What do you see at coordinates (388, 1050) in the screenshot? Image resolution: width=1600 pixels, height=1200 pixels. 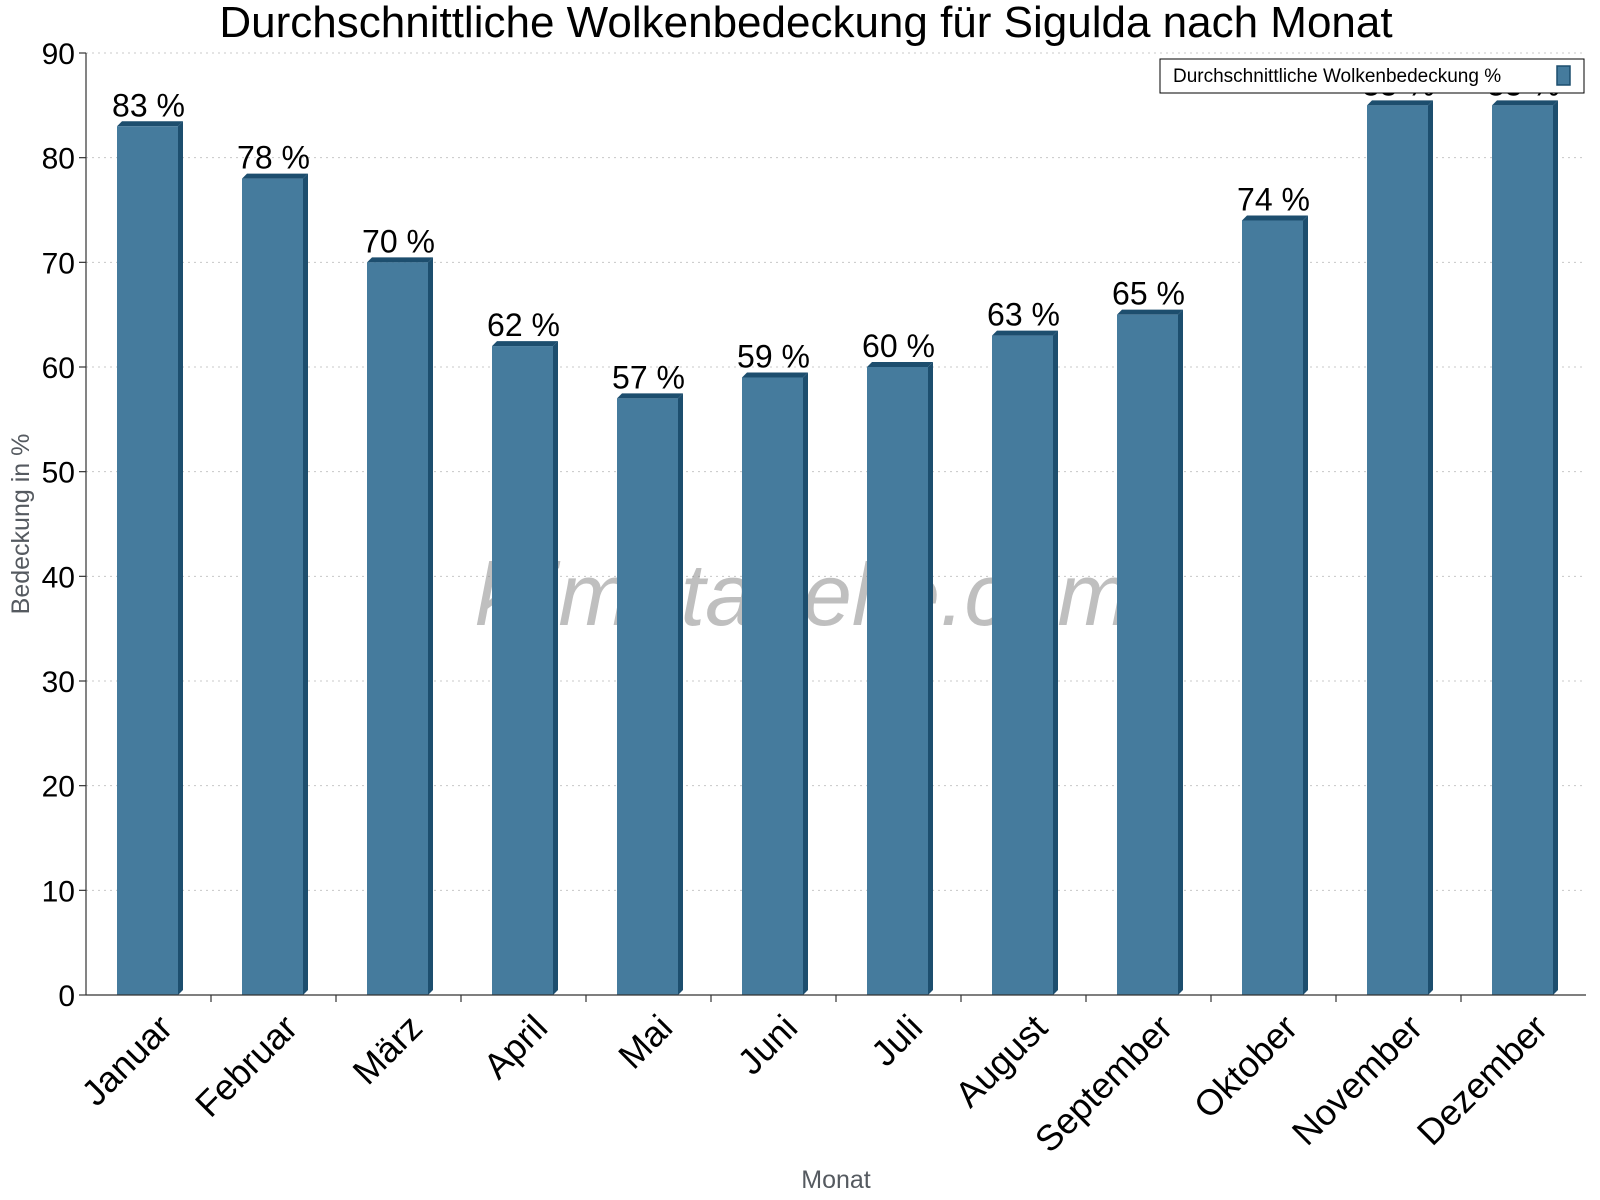 I see `x-tick-label: März` at bounding box center [388, 1050].